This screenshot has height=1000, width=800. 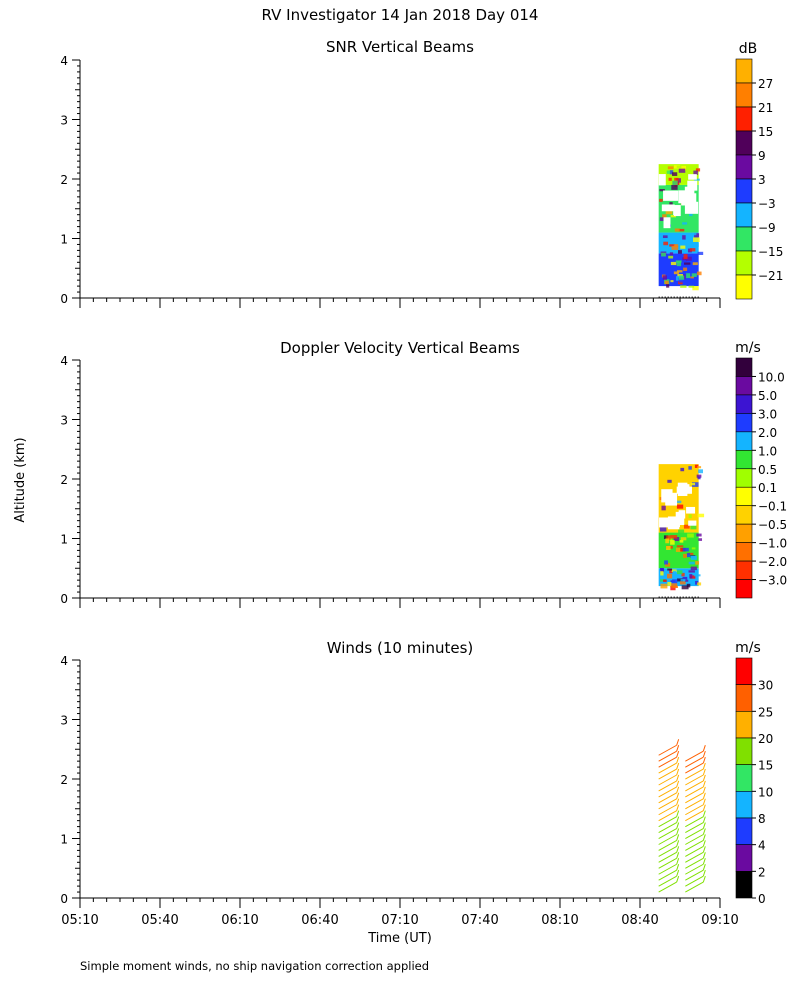 What do you see at coordinates (79, 920) in the screenshot?
I see `x-tick-label: 05:10` at bounding box center [79, 920].